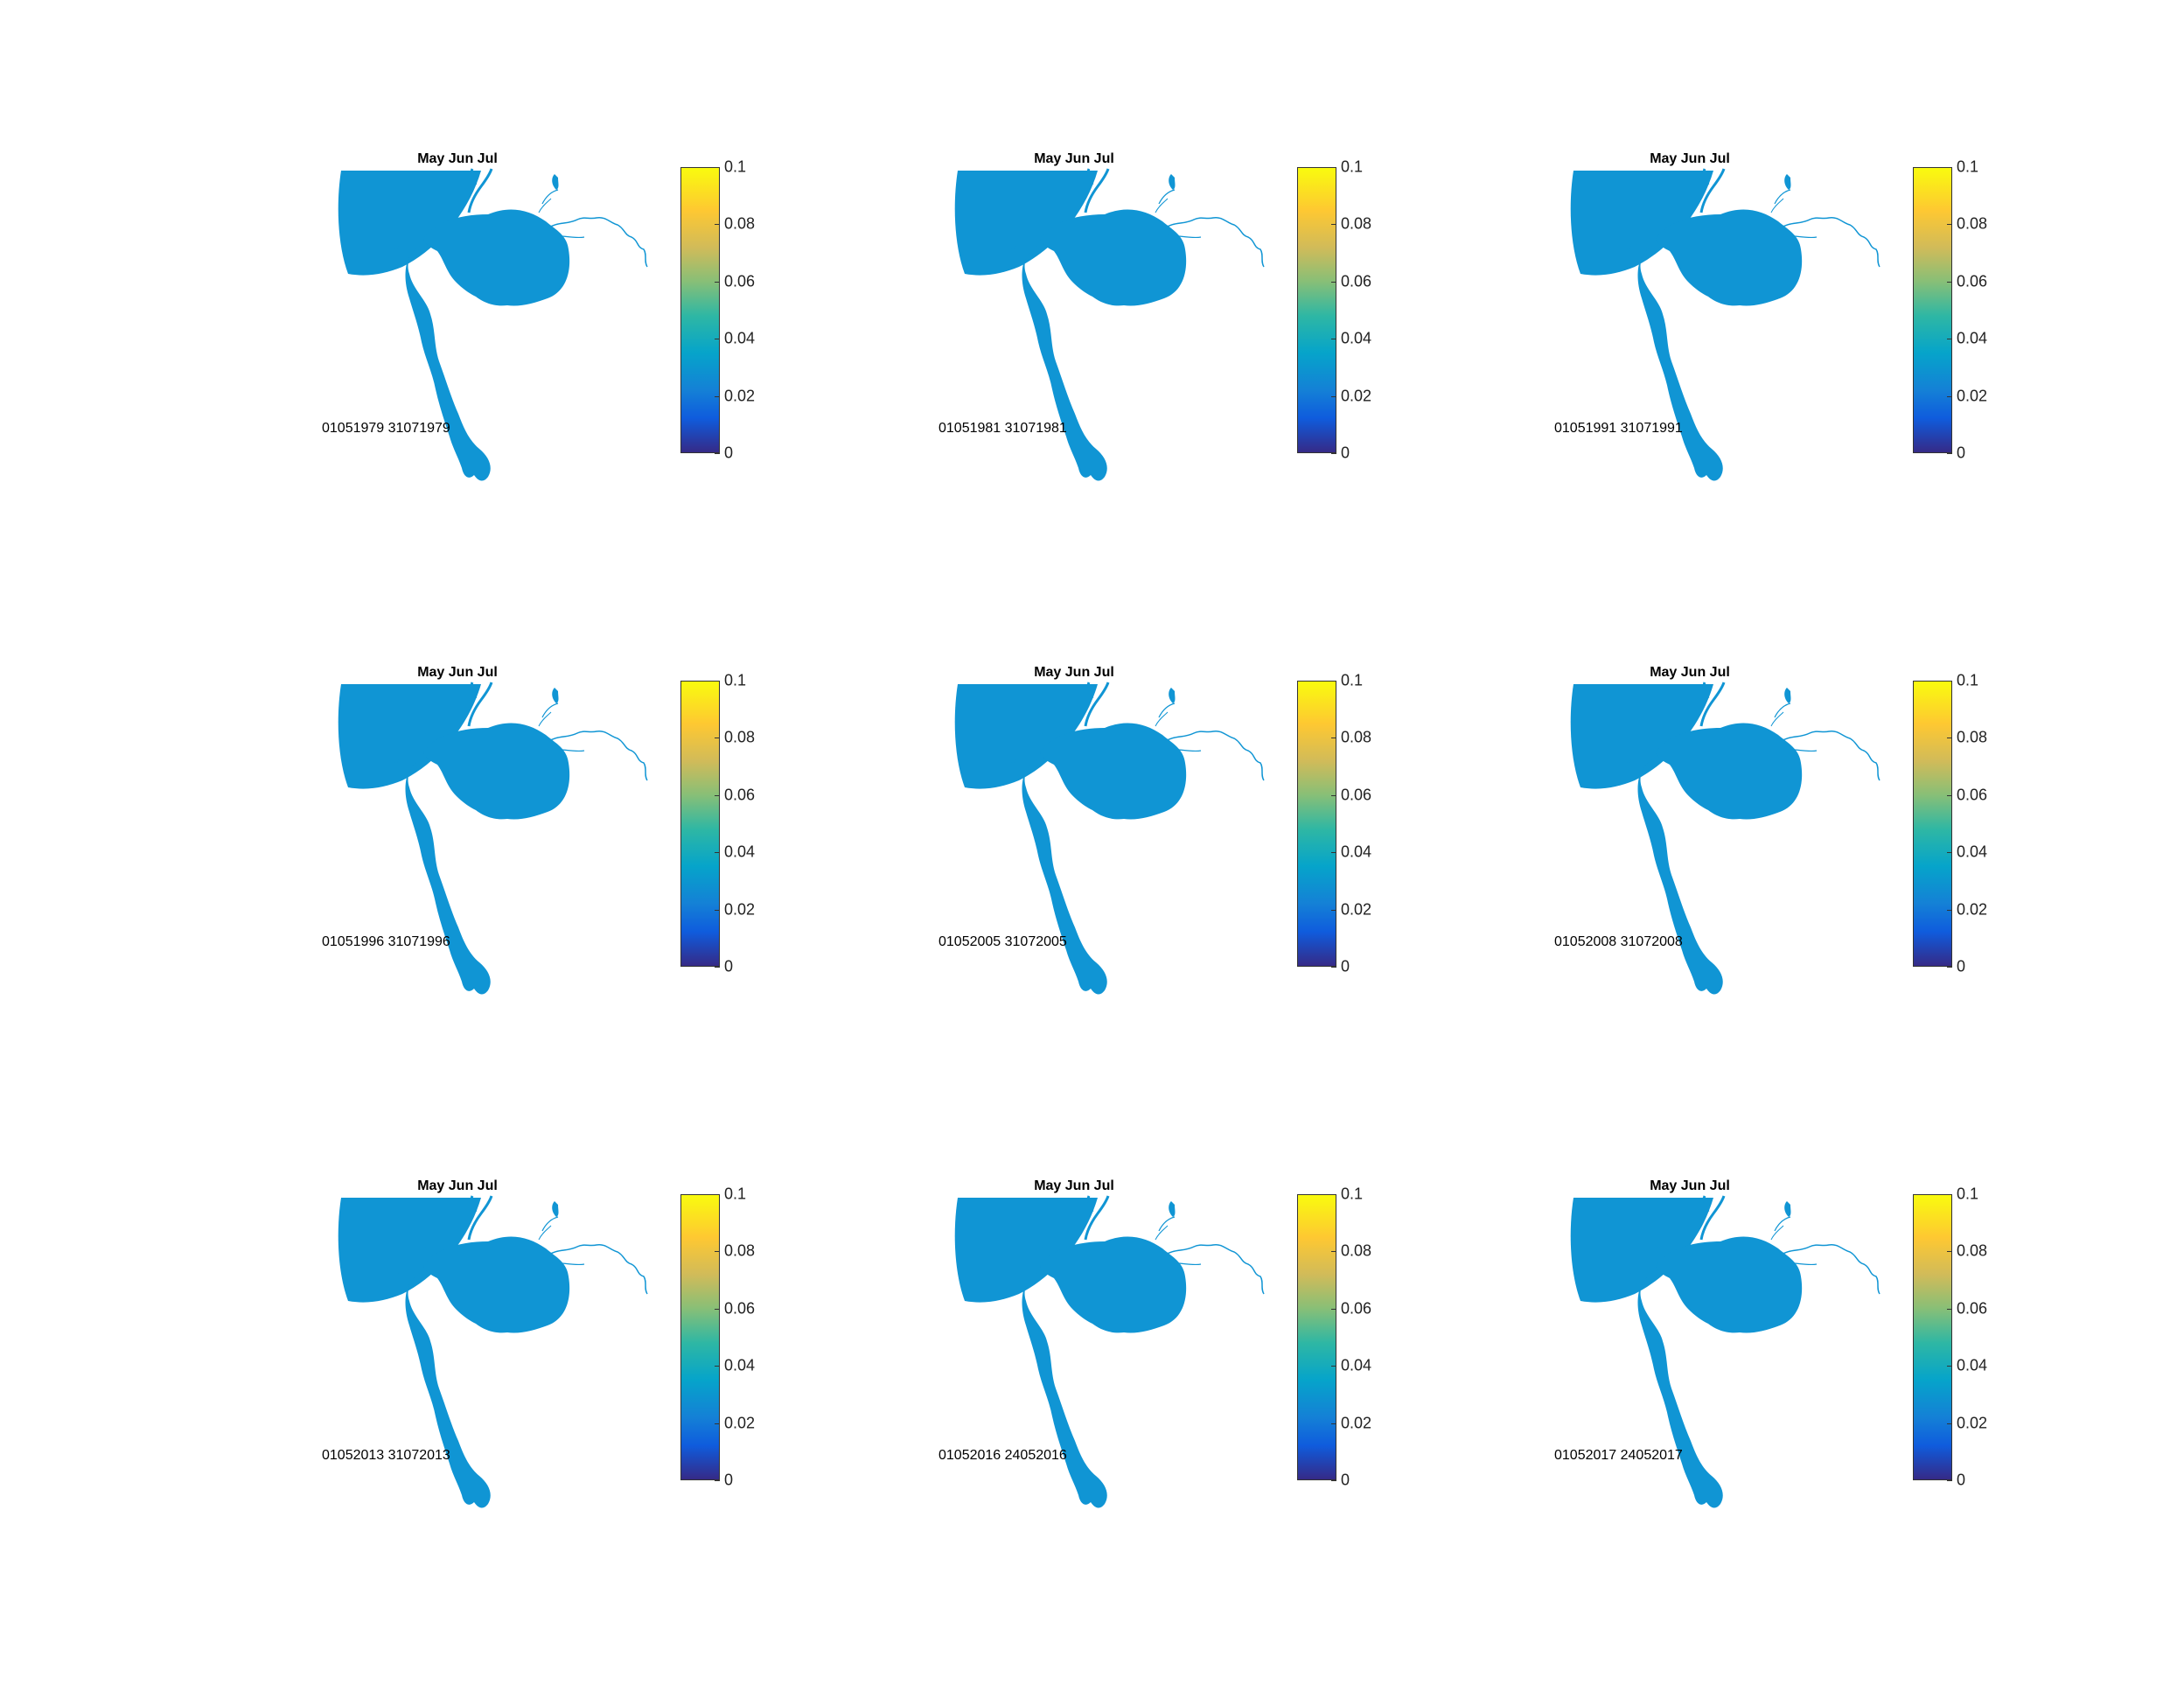 This screenshot has height=1706, width=2184. I want to click on date-range-label: 01052005 31072005, so click(1002, 941).